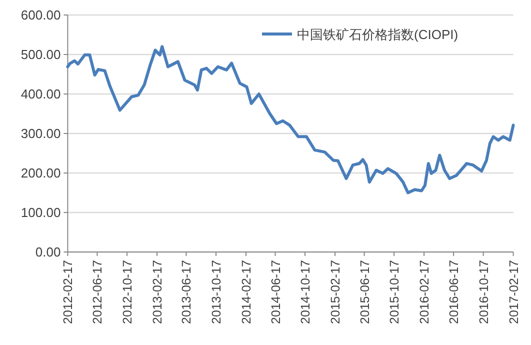 The width and height of the screenshot is (531, 345). Describe the element at coordinates (40, 15) in the screenshot. I see `y-tick-label: 600.00` at that location.